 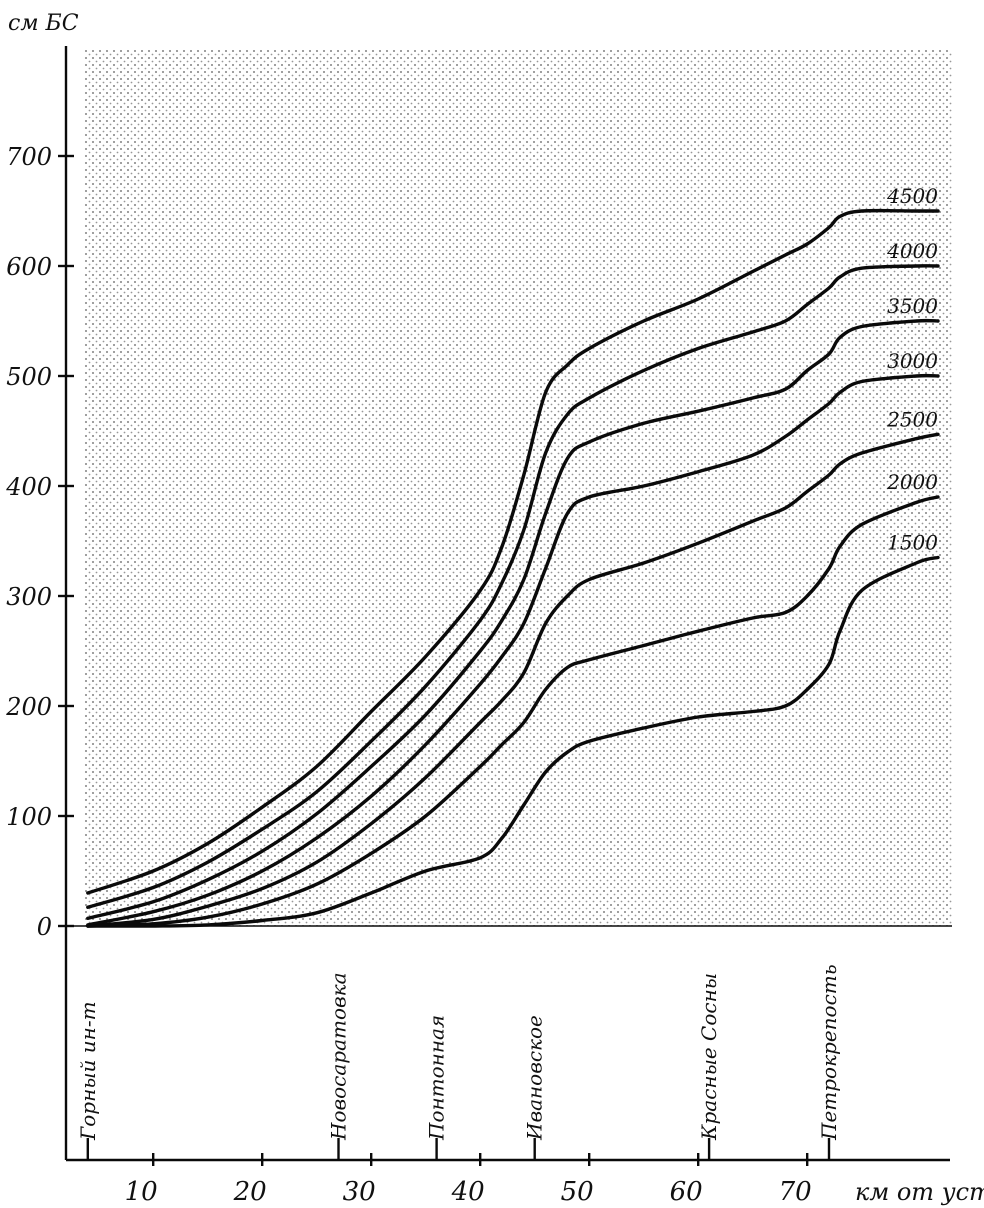 What do you see at coordinates (919, 1192) in the screenshot?
I see `x-unit-label: км от устья` at bounding box center [919, 1192].